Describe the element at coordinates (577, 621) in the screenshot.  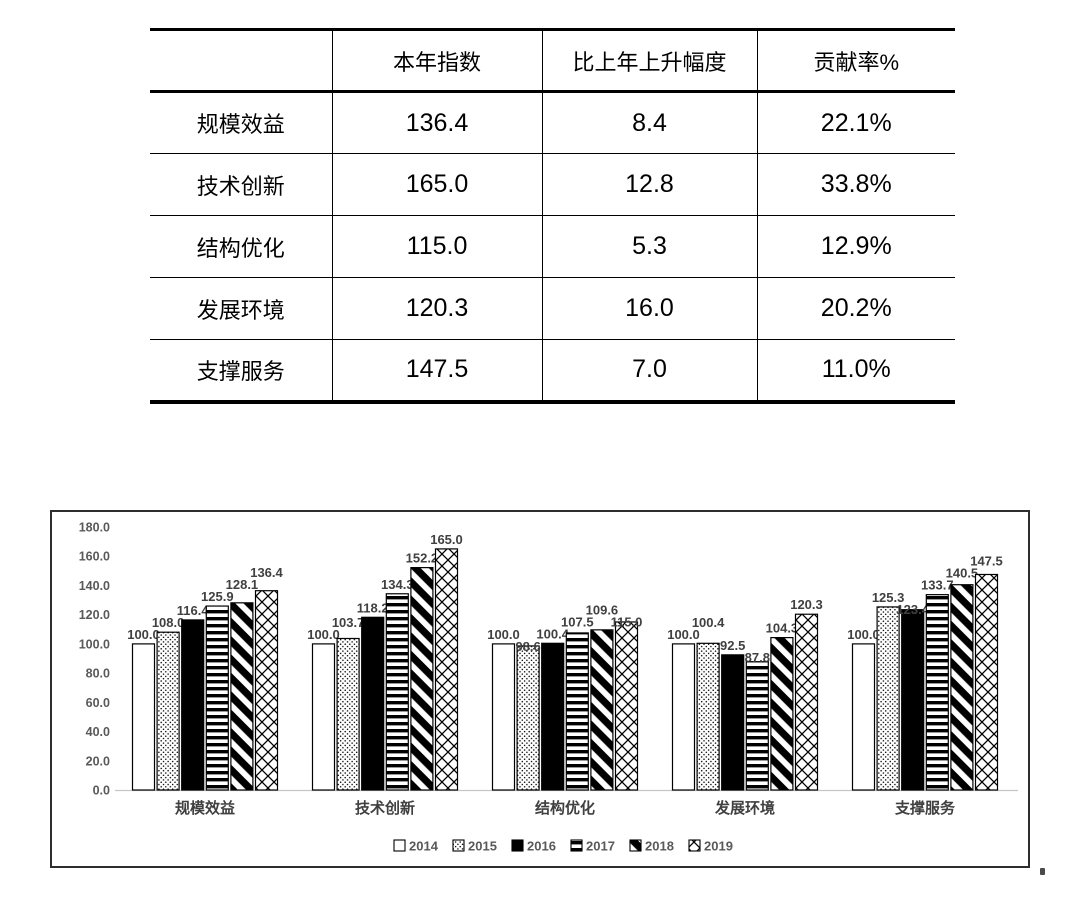
I see `value-label: 107.5` at that location.